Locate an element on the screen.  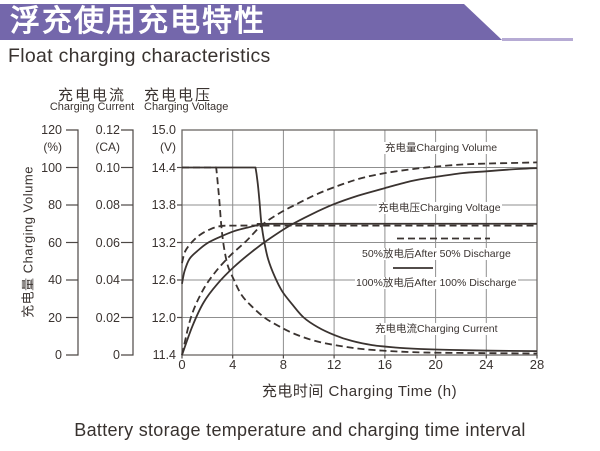
current-tick: 0.04 is located at coordinates (107, 280).